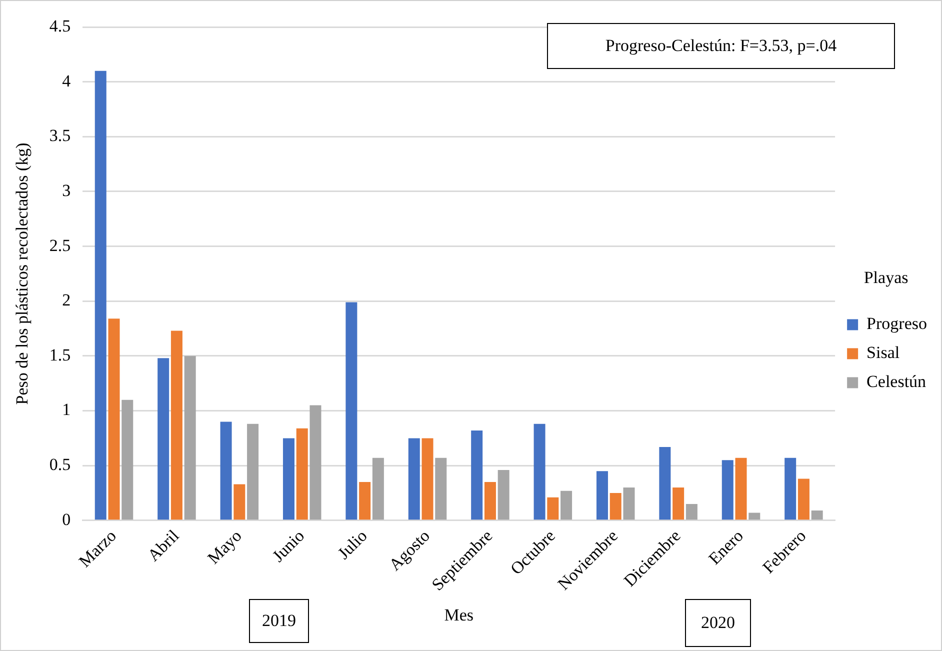 The image size is (942, 651). I want to click on legend-label: Progreso, so click(897, 324).